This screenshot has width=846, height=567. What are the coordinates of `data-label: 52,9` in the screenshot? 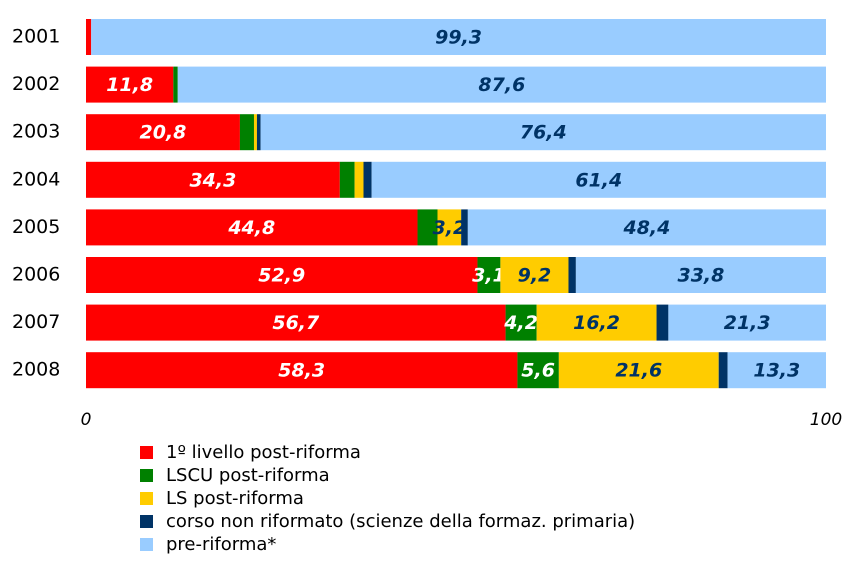 It's located at (281, 276).